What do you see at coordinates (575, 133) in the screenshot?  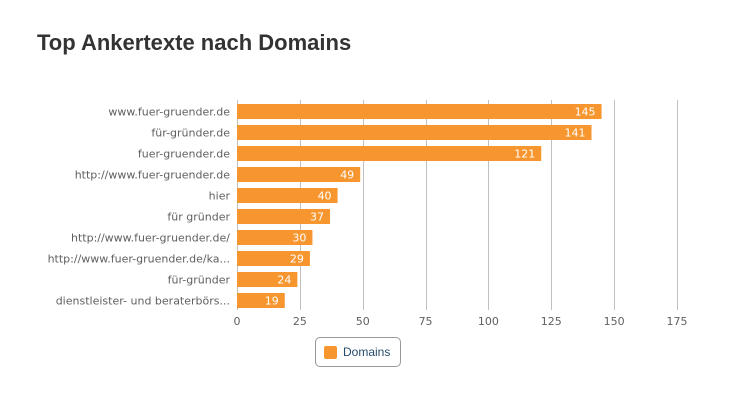 I see `bar-value-label: 141` at bounding box center [575, 133].